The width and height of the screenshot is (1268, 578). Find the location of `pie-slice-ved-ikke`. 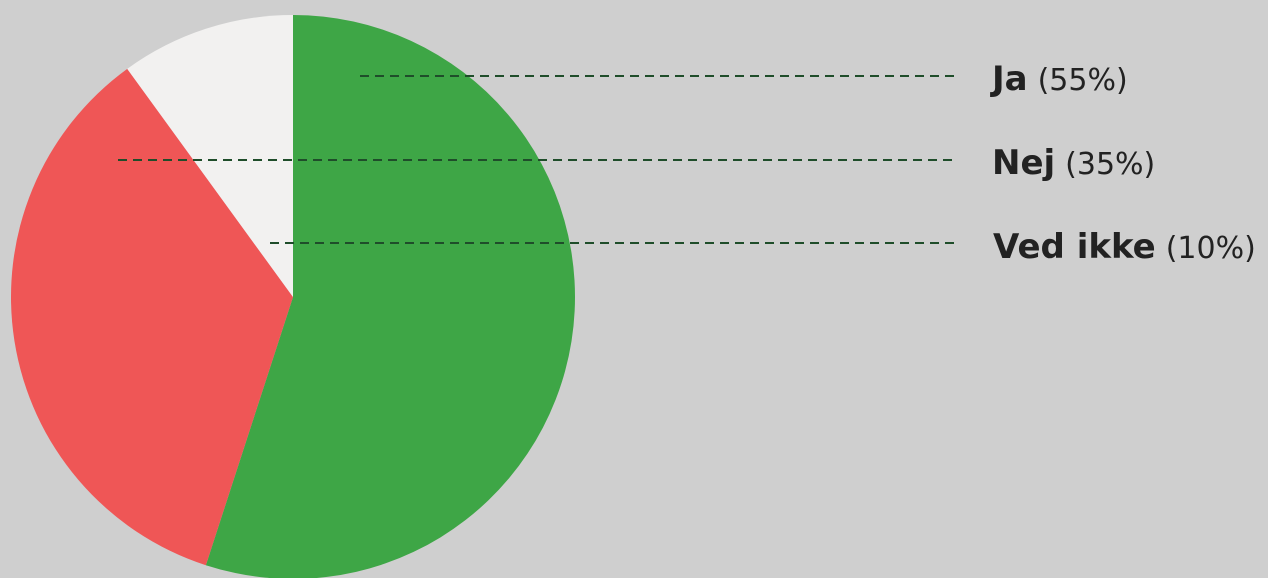

pie-slice-ved-ikke is located at coordinates (210, 156).